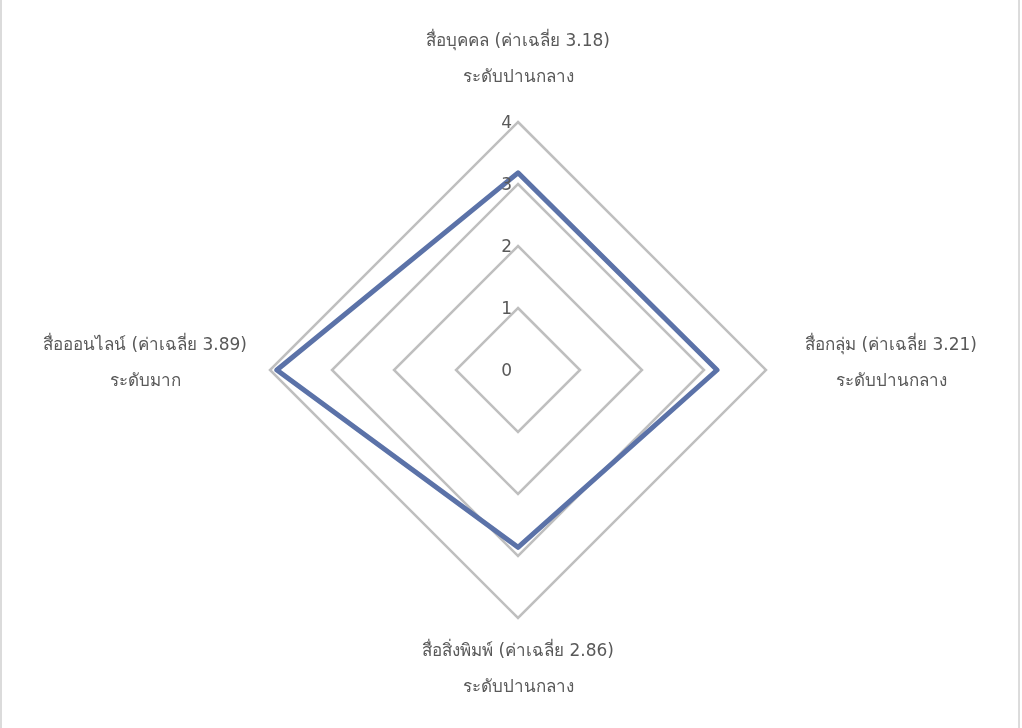  What do you see at coordinates (145, 361) in the screenshot?
I see `spoke-label: สื่อออนไลน์ (ค่าเฉลี่ย 3.89) ระดับมาก` at bounding box center [145, 361].